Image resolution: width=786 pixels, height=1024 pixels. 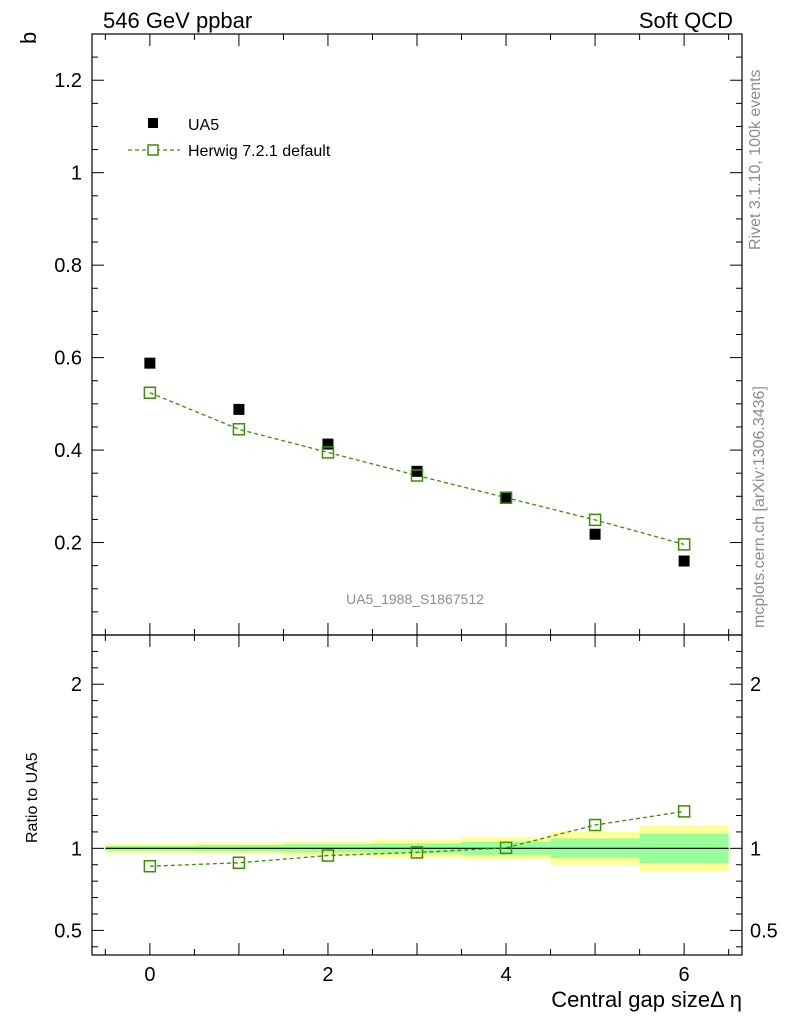 What do you see at coordinates (68, 81) in the screenshot?
I see `main-y-tick-label: 1.2` at bounding box center [68, 81].